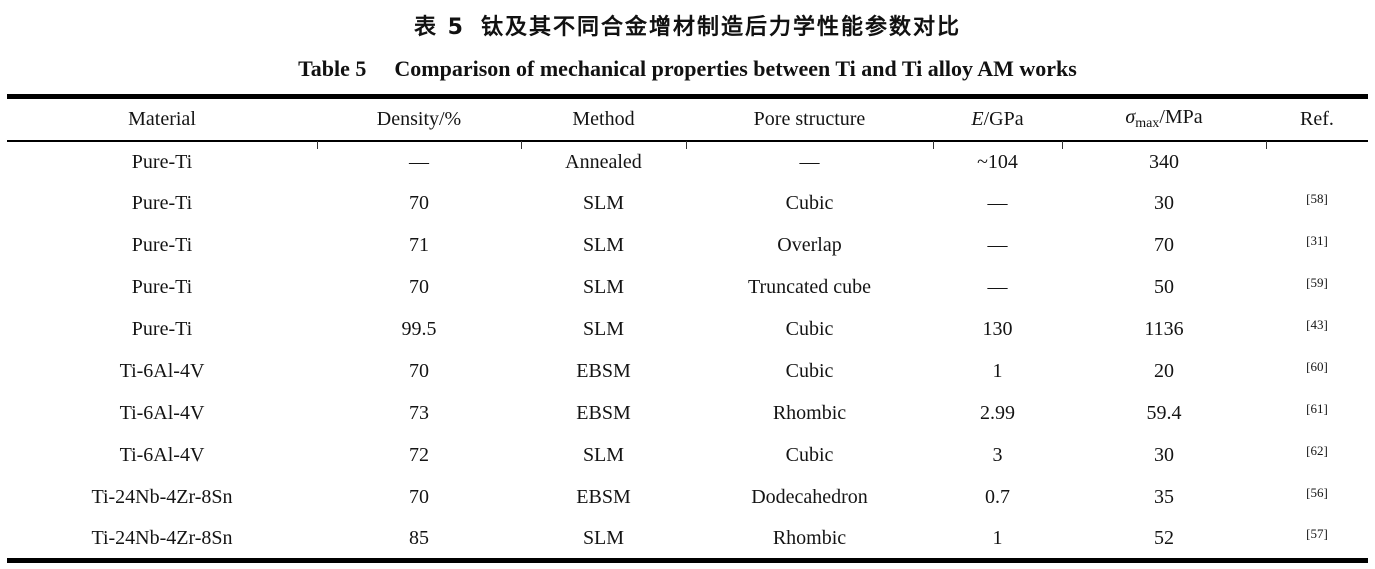 The image size is (1375, 569). Describe the element at coordinates (997, 413) in the screenshot. I see `cell-elastic-modulus: 2.99` at that location.